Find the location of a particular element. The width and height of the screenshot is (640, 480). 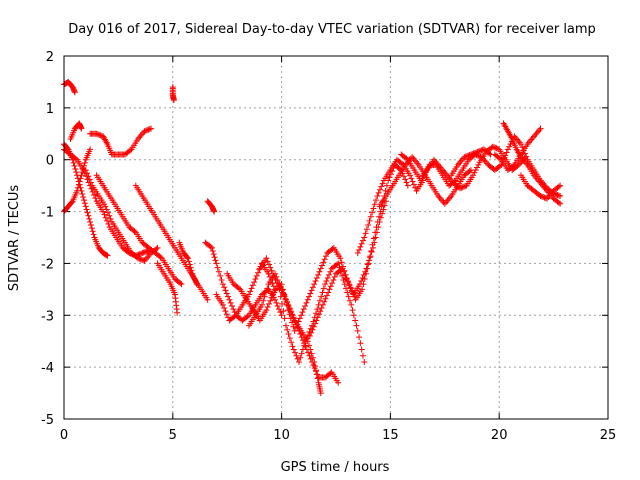

y-tick-label: 2 is located at coordinates (50, 57).